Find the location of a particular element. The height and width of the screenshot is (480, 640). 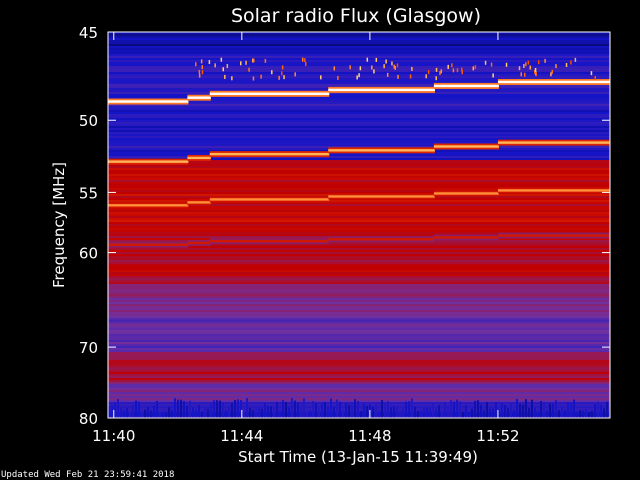

y-tick-label: 60 is located at coordinates (88, 254).